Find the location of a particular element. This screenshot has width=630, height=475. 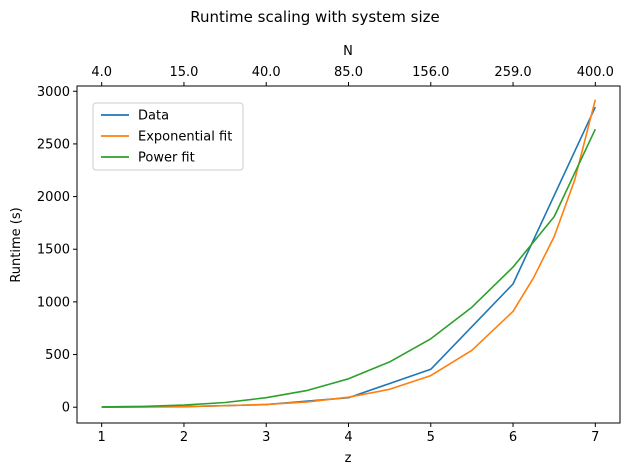

y-tick-label: 0 is located at coordinates (66, 408).